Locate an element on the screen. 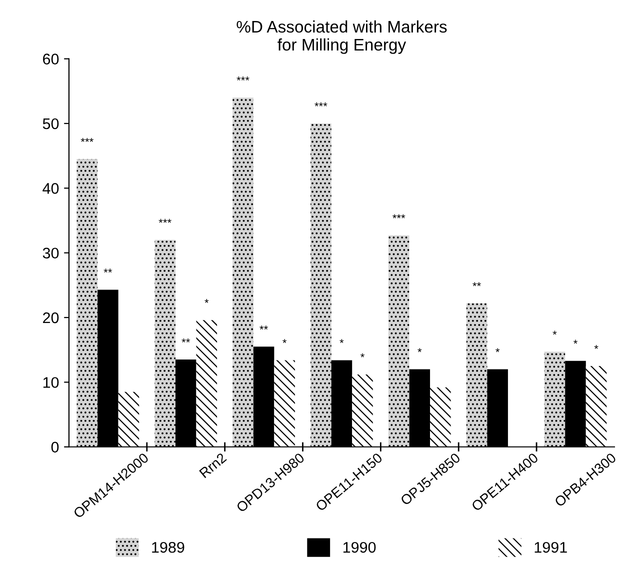  legend-label: 1991 is located at coordinates (550, 547).